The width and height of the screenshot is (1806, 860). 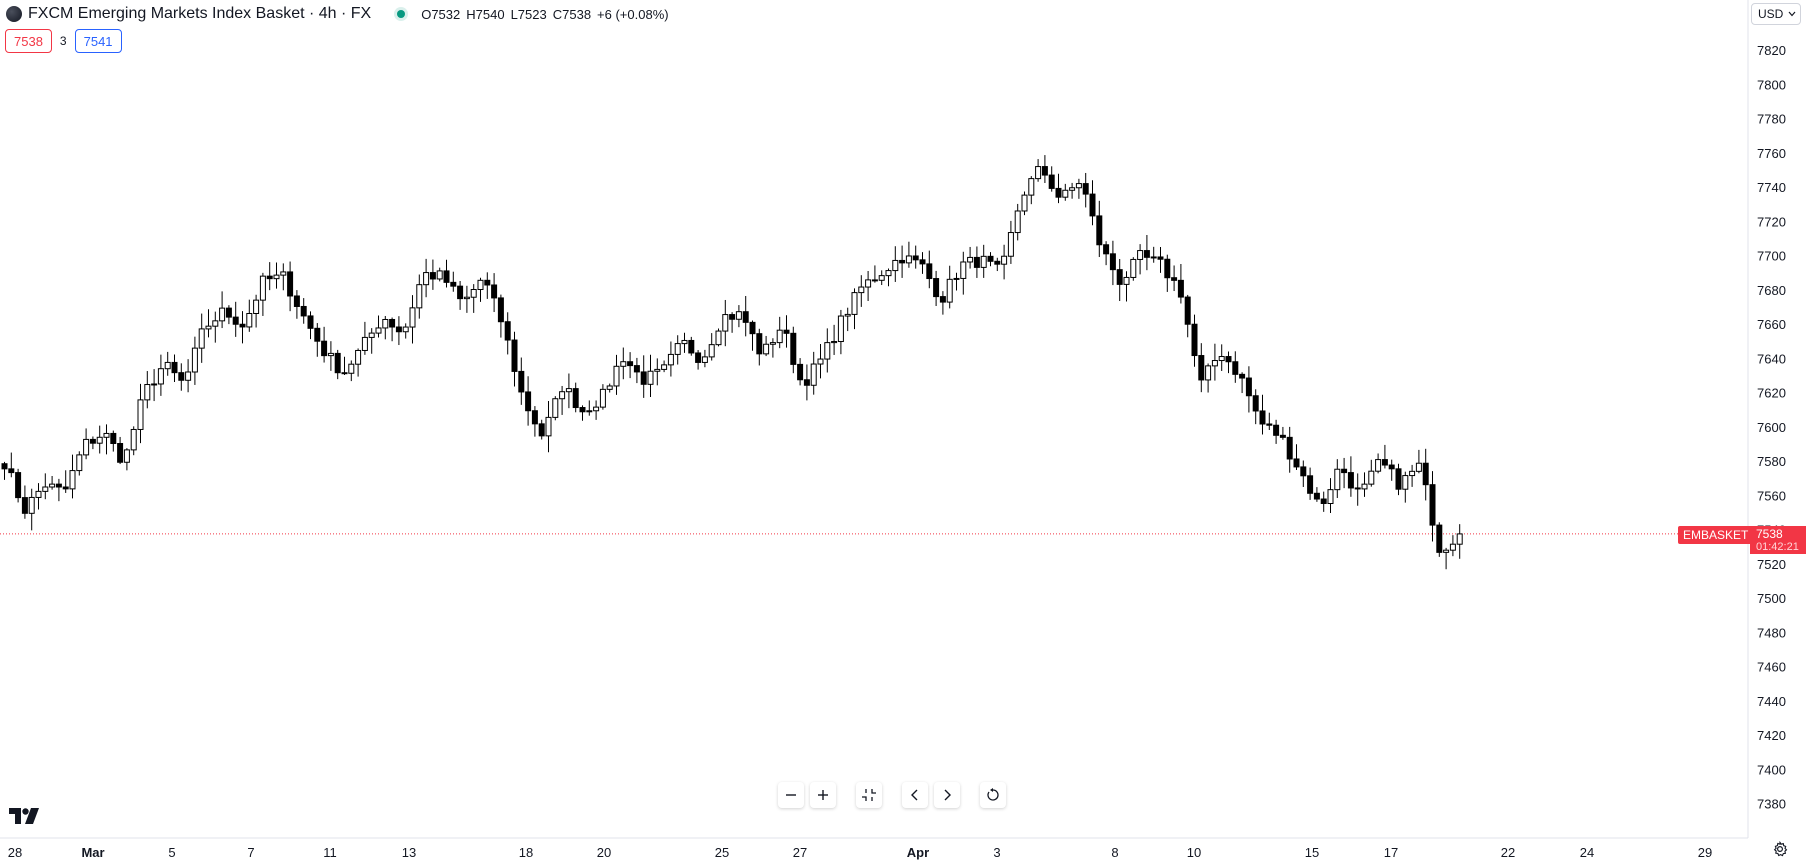 What do you see at coordinates (1771, 598) in the screenshot?
I see `price-tick-label: 7500` at bounding box center [1771, 598].